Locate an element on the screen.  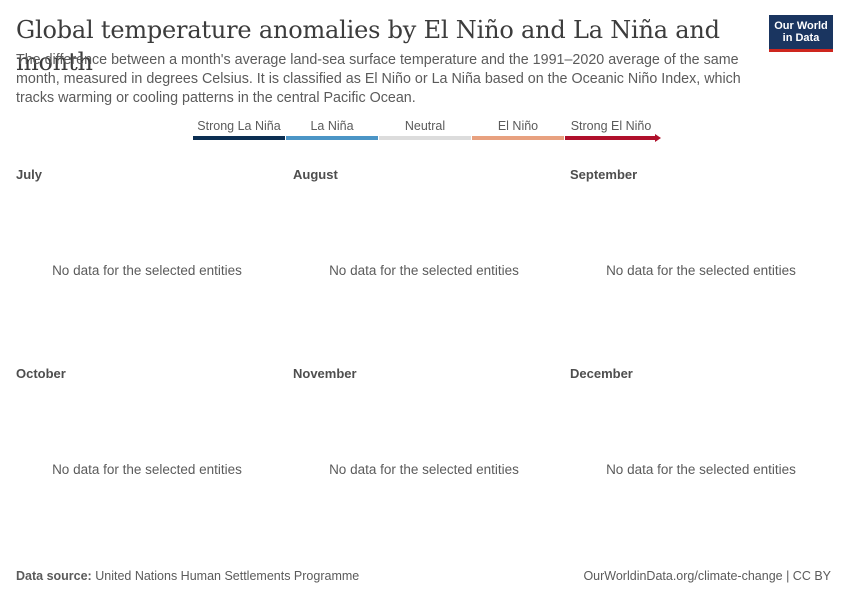
data-source-label: Data source: is located at coordinates (54, 576).